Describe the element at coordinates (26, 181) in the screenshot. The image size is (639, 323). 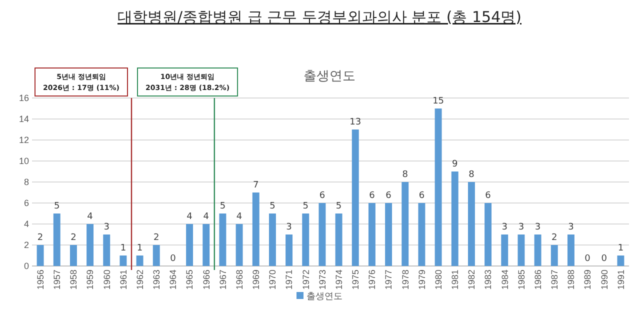
I see `y-tick-label: 8` at that location.